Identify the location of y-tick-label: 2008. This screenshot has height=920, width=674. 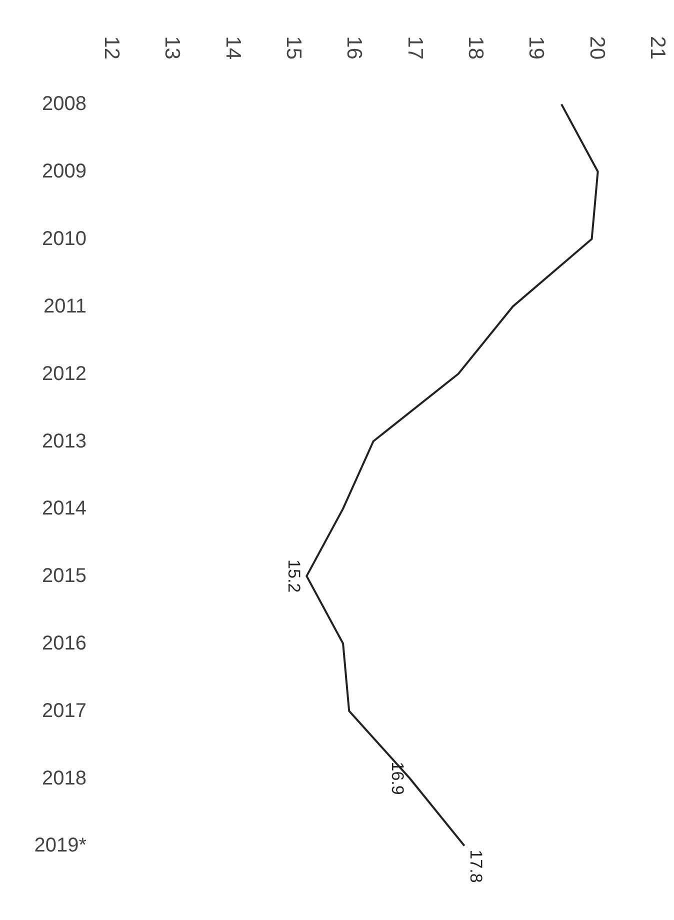
(64, 104).